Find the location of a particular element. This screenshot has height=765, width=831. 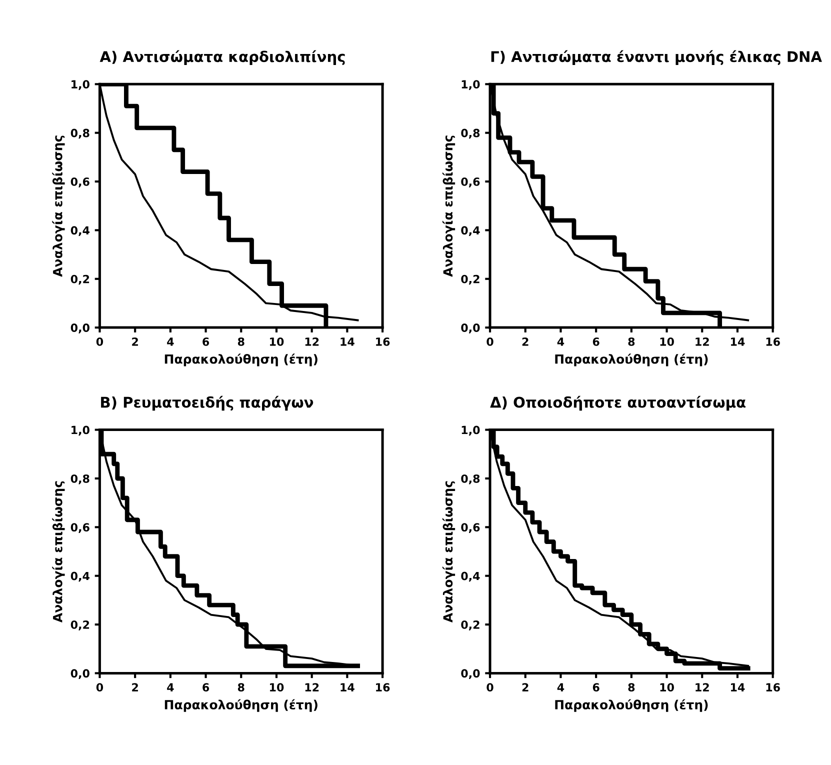

chart-title: B) Ρευματοειδής παράγων is located at coordinates (207, 403).